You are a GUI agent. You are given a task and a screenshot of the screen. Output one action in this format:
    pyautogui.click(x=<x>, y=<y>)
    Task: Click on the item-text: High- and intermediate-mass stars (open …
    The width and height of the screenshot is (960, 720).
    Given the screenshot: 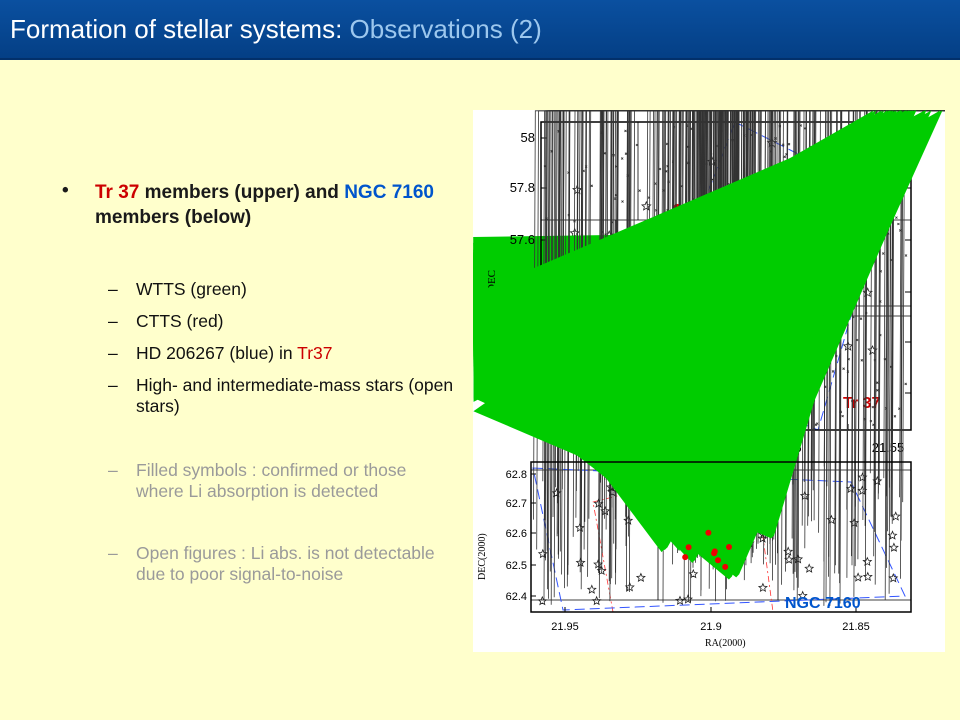 What is the action you would take?
    pyautogui.click(x=295, y=395)
    